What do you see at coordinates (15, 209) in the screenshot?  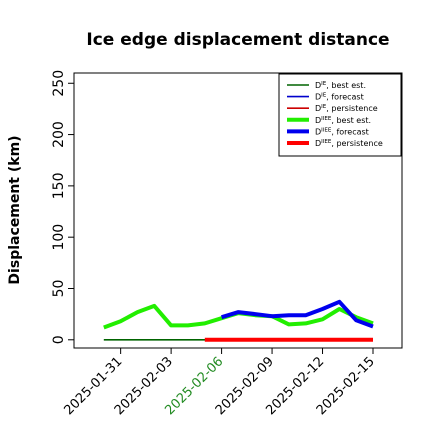 I see `y-axis-label: Displacement (km)` at bounding box center [15, 209].